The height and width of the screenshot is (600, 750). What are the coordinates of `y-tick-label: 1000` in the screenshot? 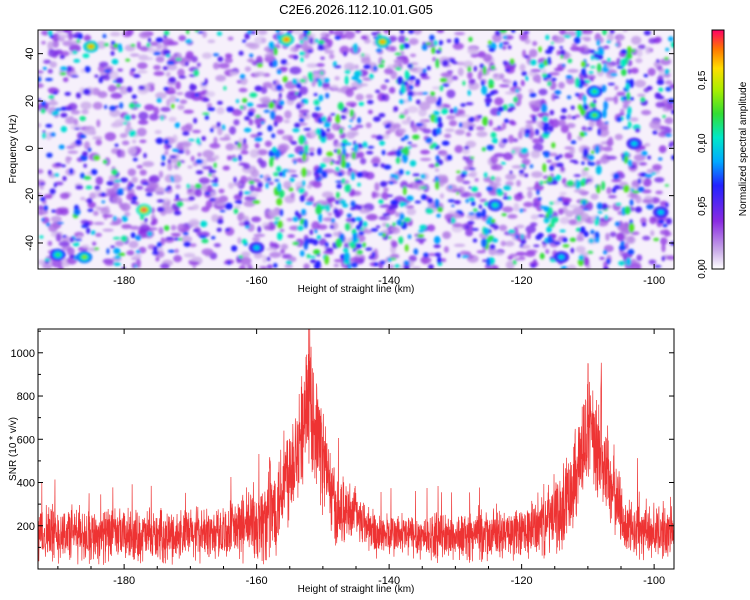 It's located at (23, 354).